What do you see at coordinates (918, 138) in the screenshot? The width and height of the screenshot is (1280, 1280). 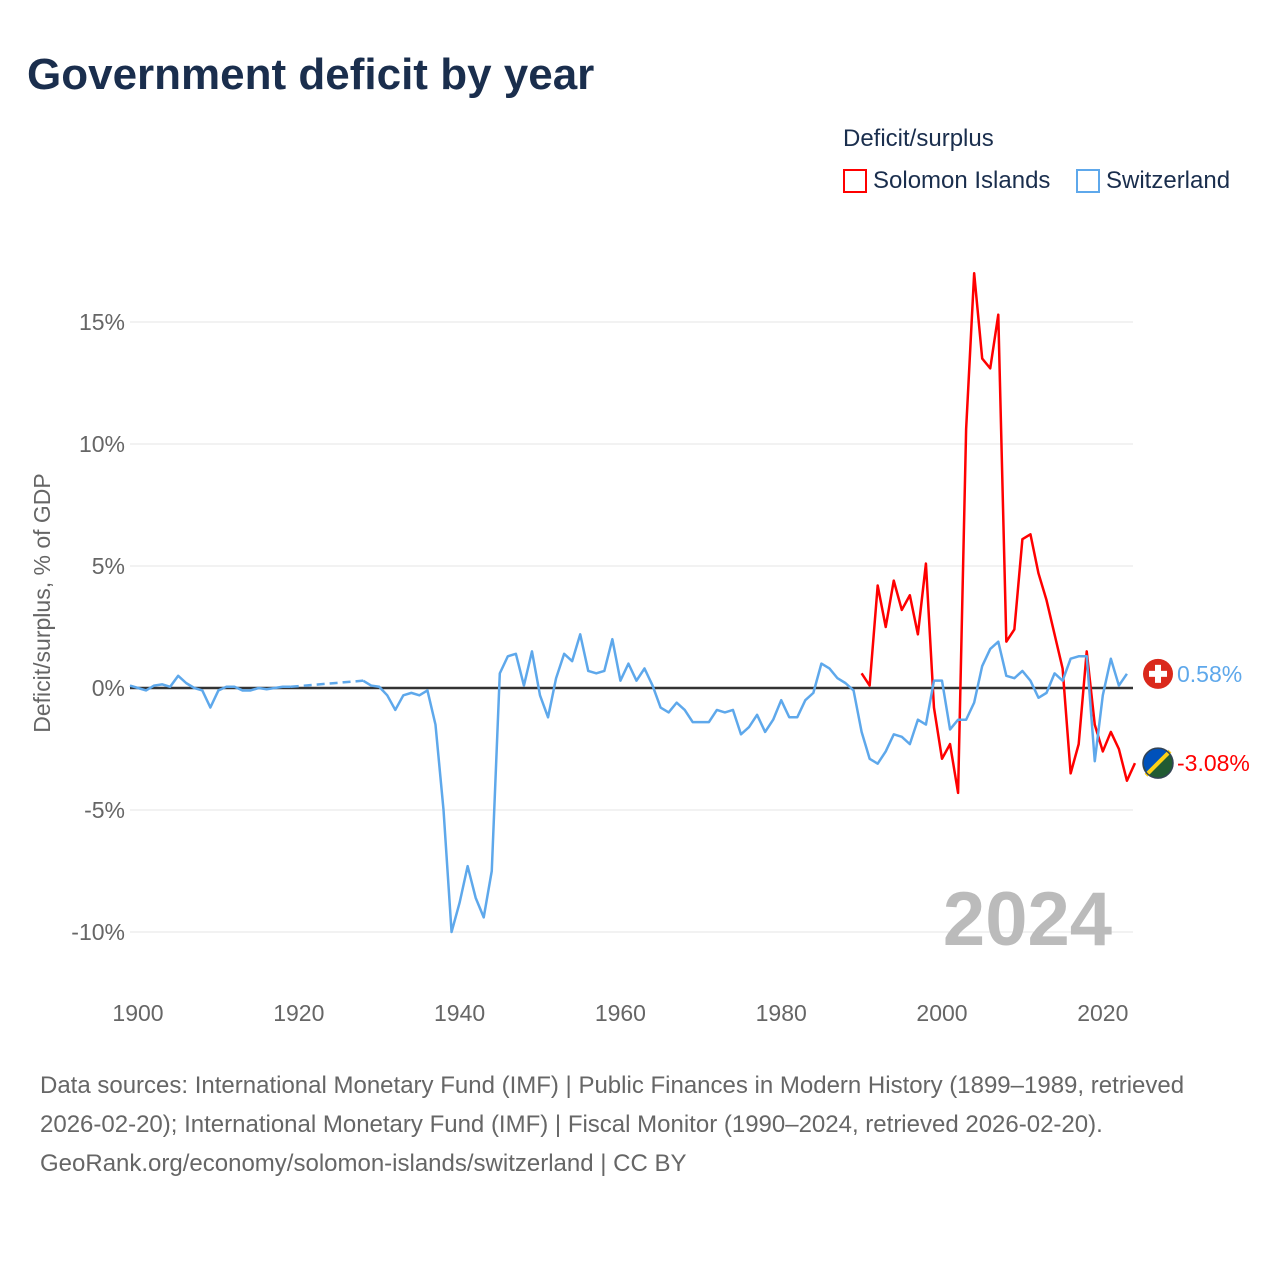 I see `legend-title: Deficit/surplus` at bounding box center [918, 138].